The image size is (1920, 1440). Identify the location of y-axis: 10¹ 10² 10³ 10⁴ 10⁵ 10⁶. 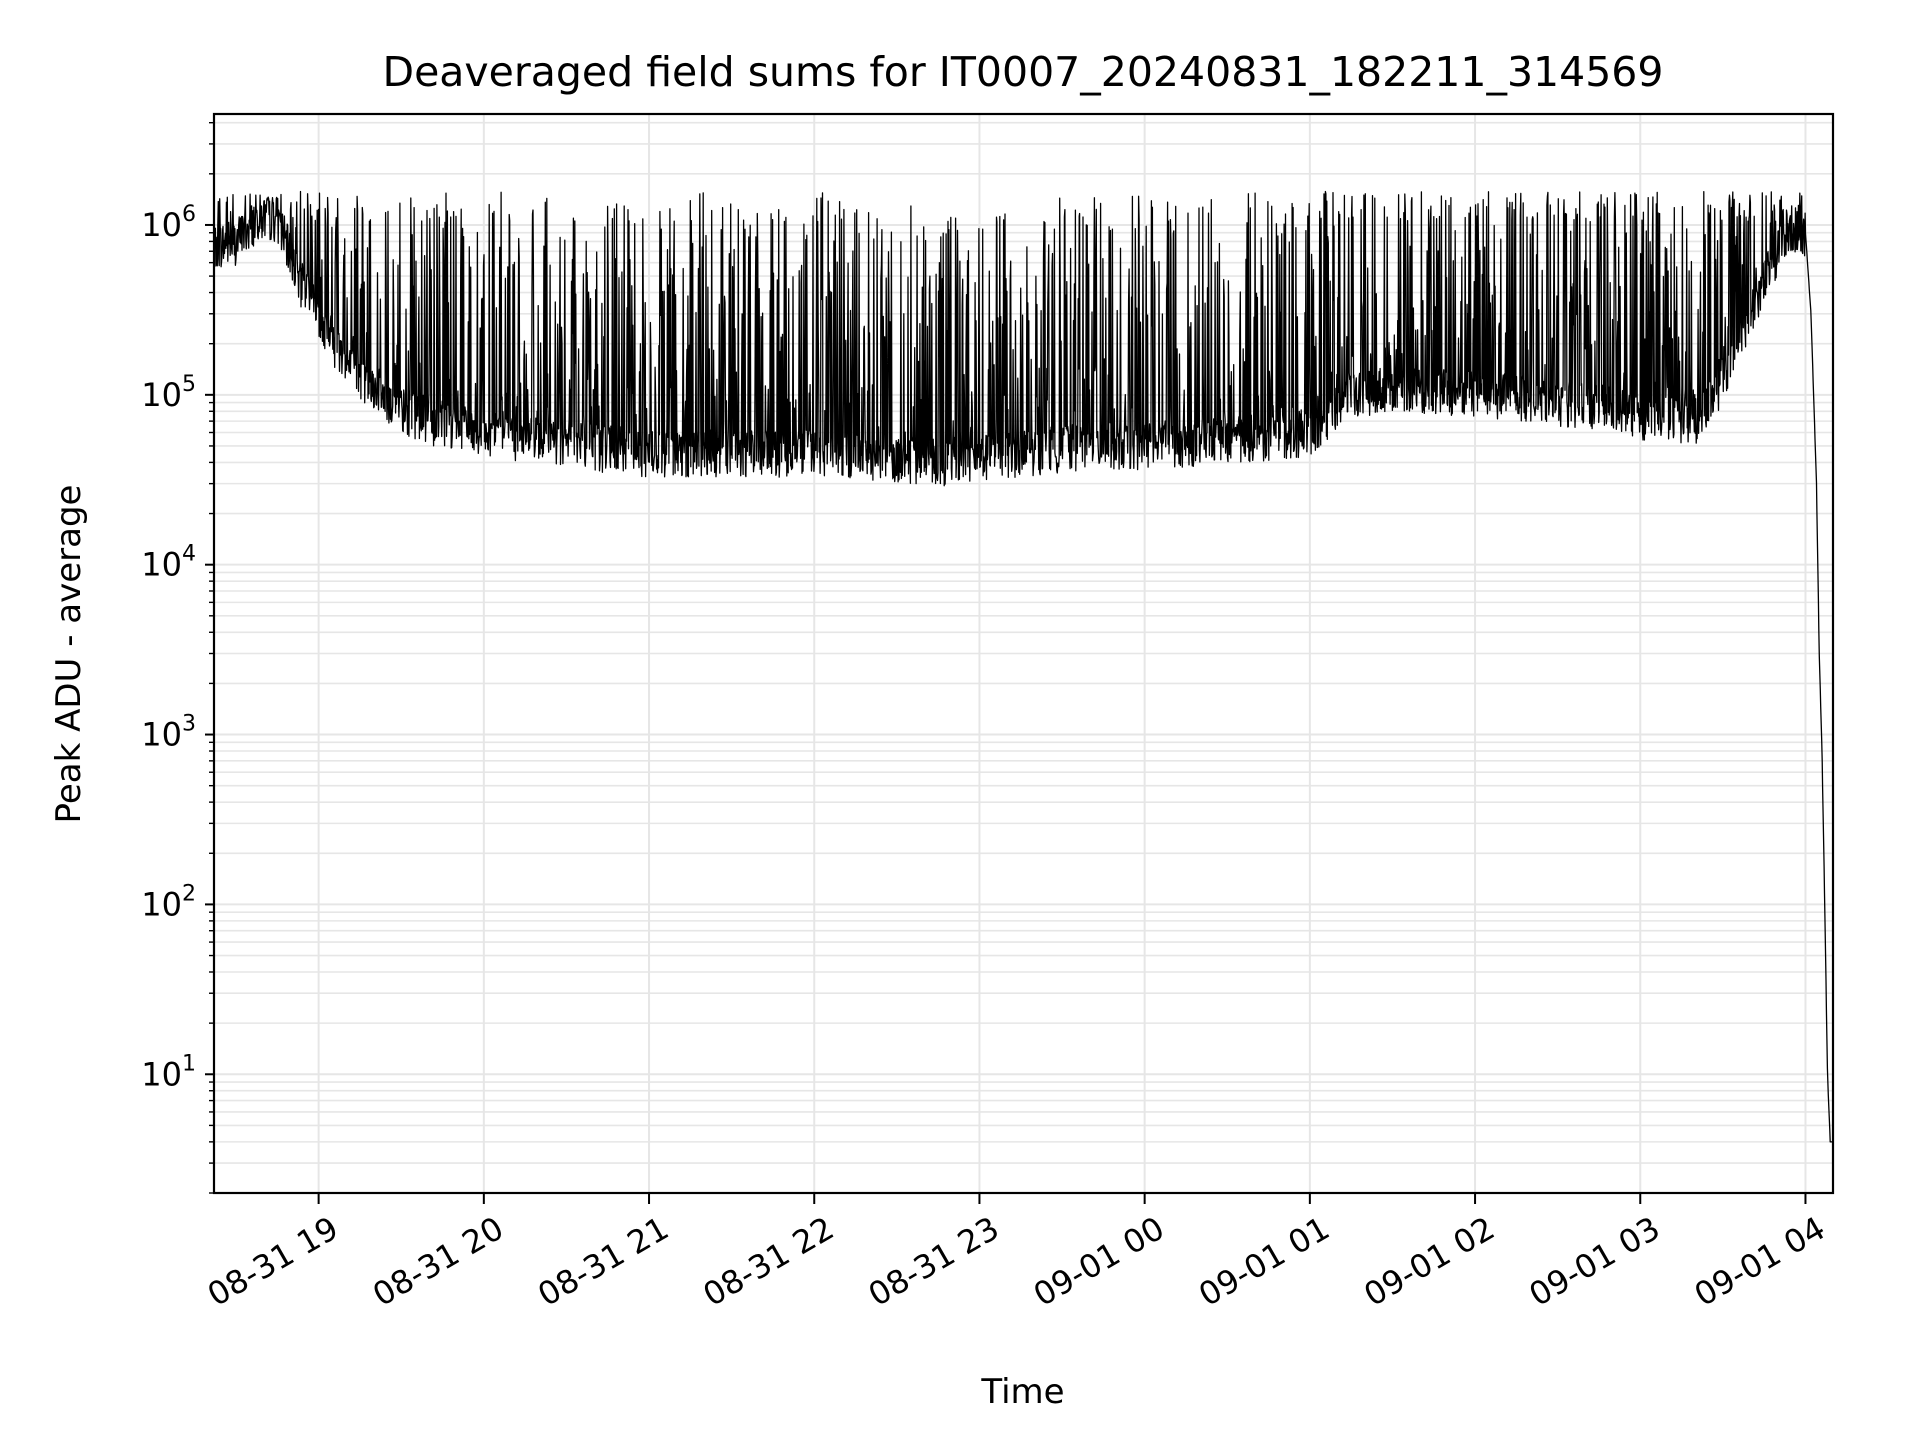
(177, 657).